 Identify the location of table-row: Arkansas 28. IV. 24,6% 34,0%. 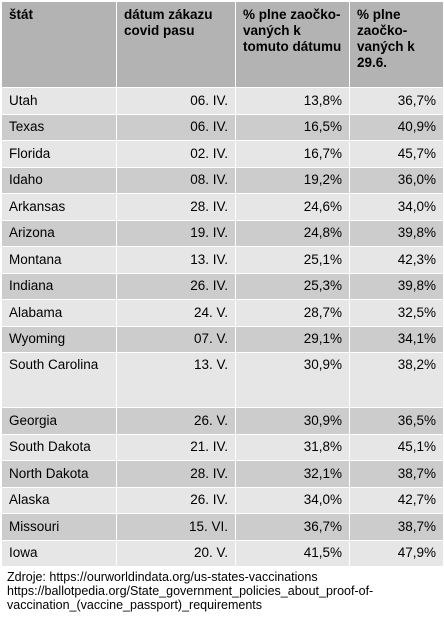
(222, 207).